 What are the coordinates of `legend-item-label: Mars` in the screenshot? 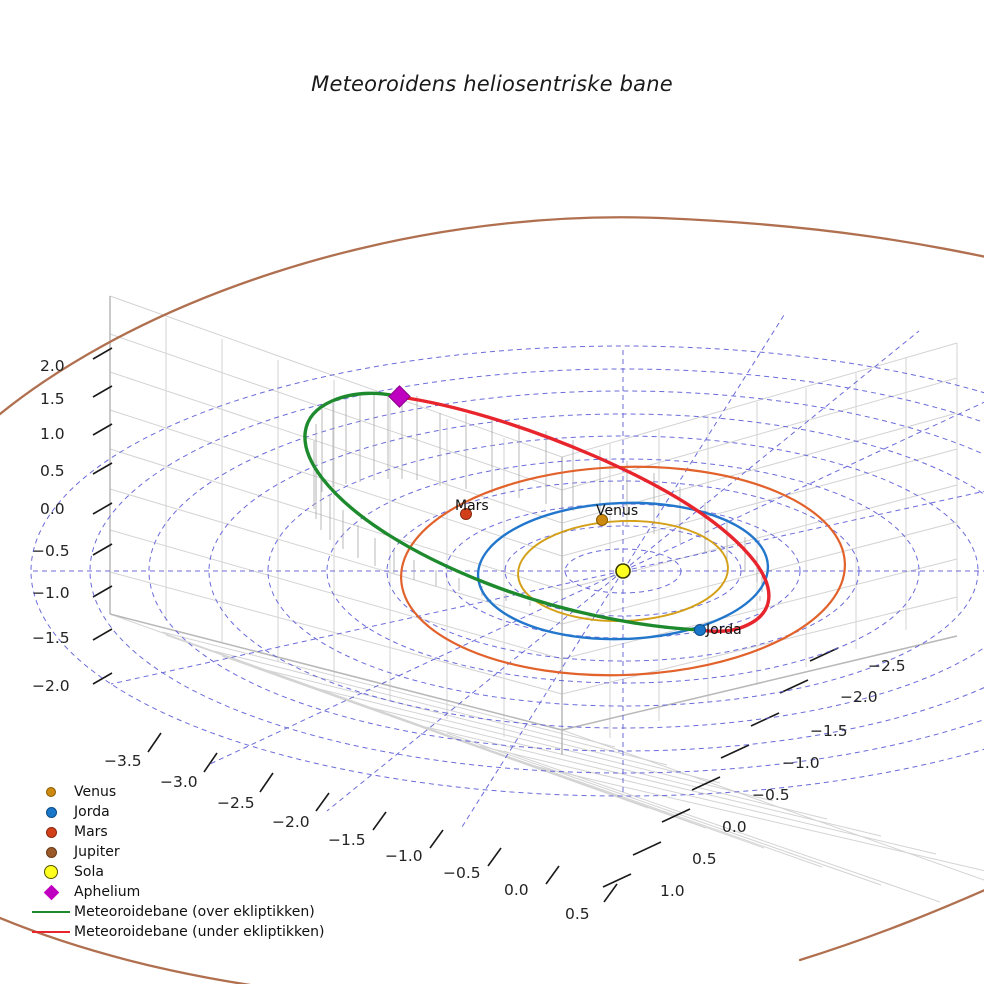 It's located at (91, 832).